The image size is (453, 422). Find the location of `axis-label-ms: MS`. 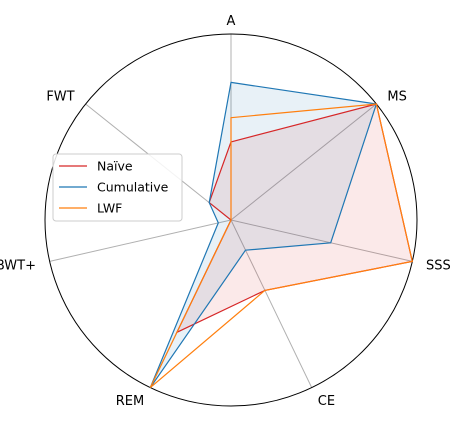

axis-label-ms: MS is located at coordinates (396, 96).